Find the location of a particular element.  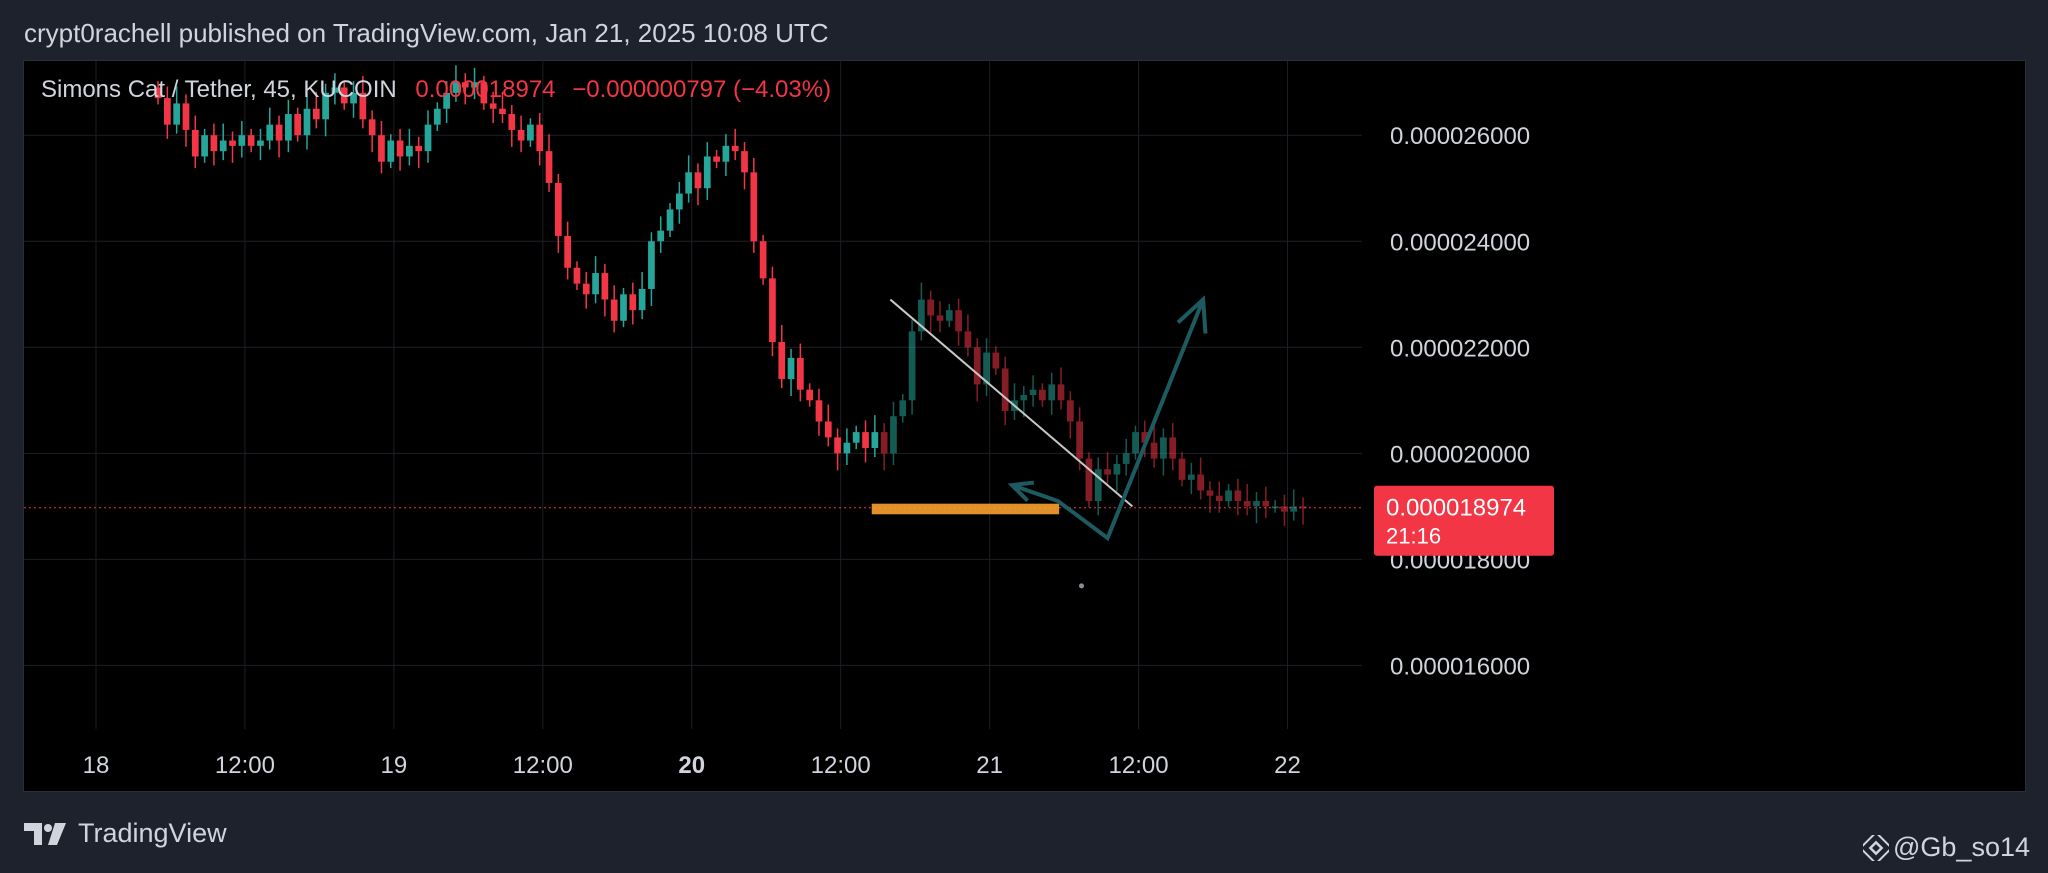

descending-trendline is located at coordinates (1011, 403).